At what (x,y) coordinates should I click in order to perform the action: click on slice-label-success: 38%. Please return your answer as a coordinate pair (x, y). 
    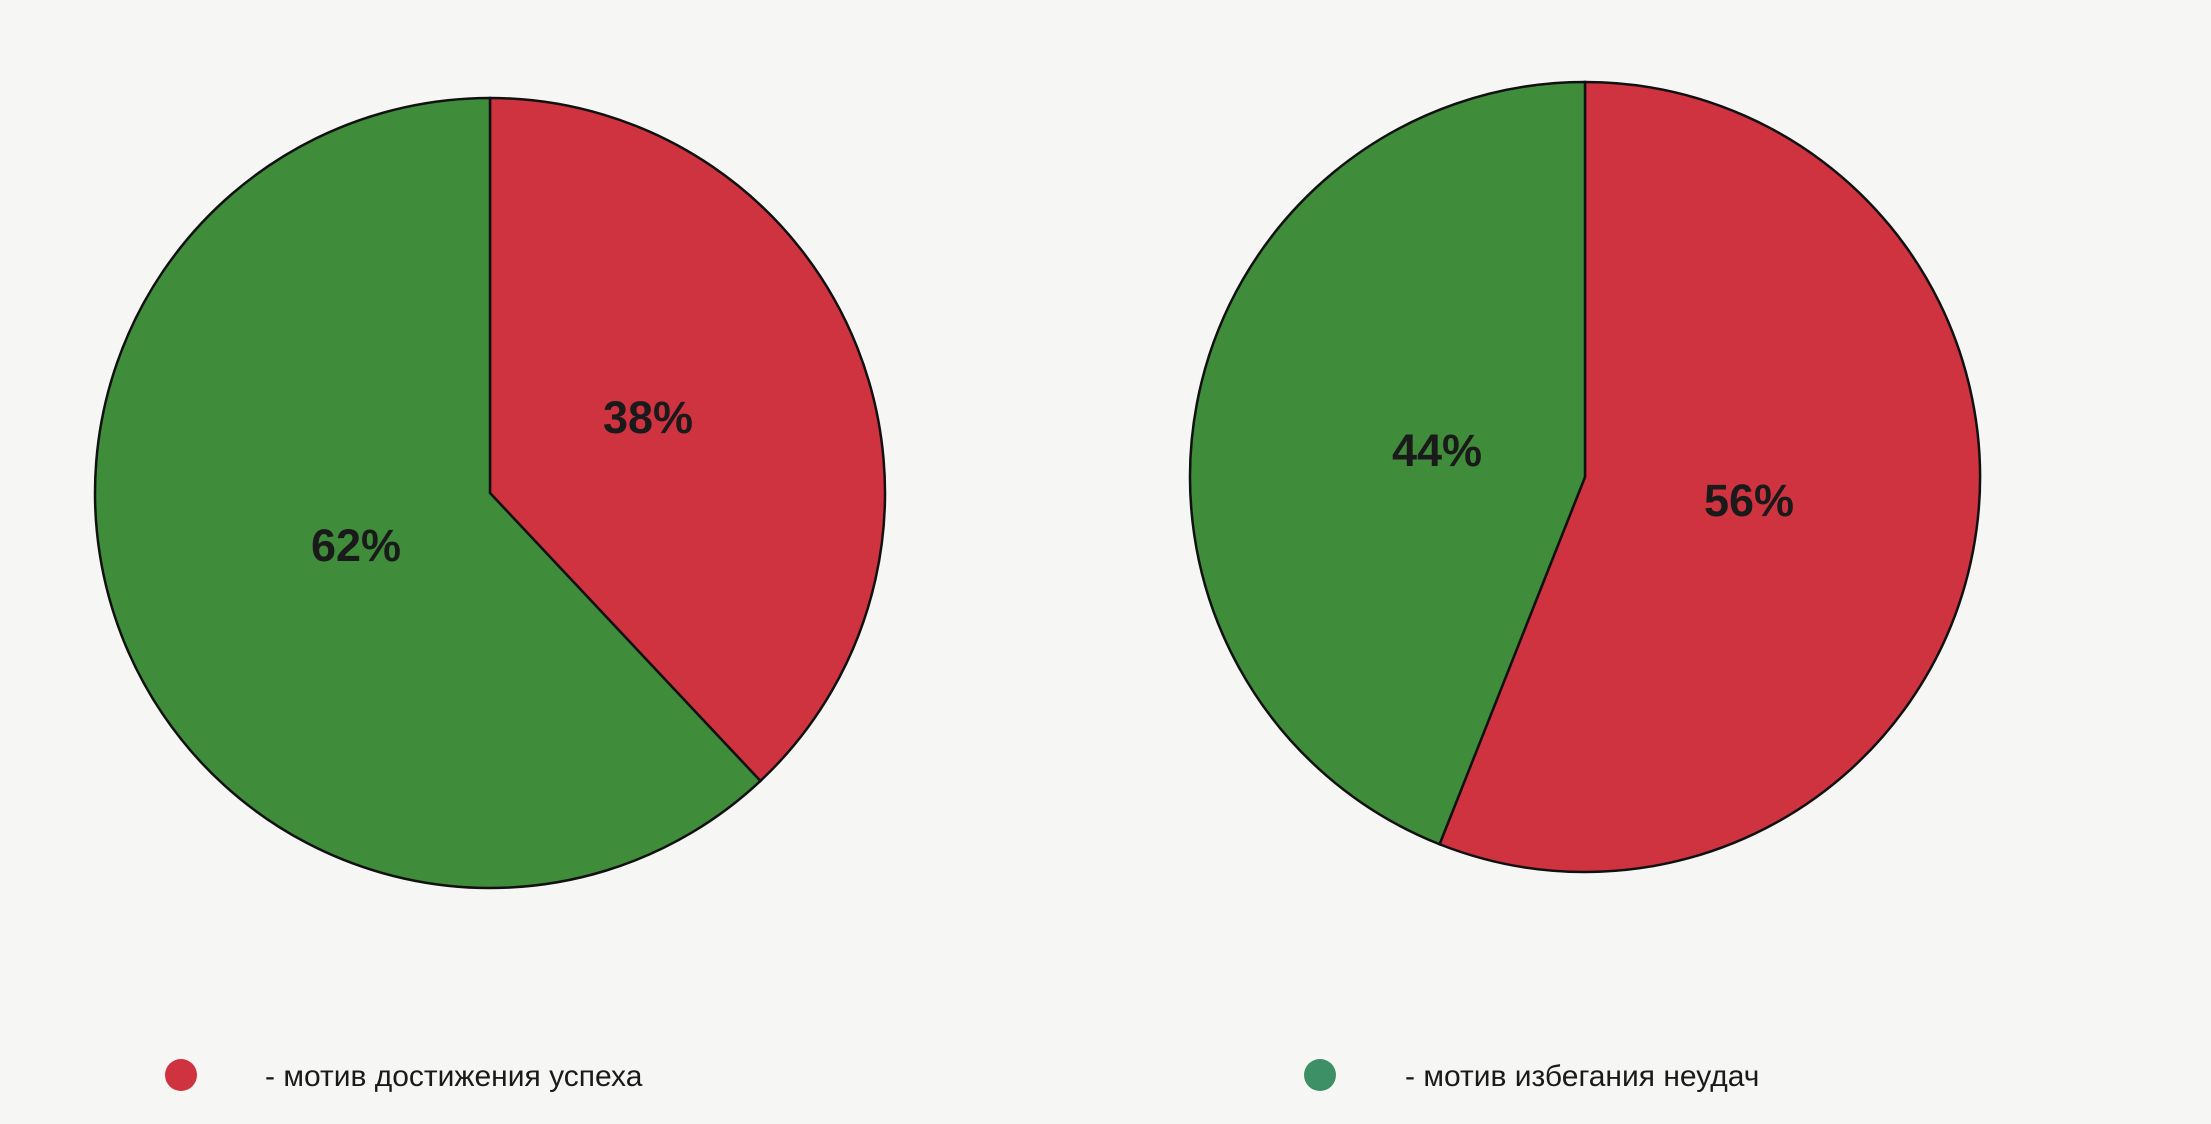
    Looking at the image, I should click on (648, 417).